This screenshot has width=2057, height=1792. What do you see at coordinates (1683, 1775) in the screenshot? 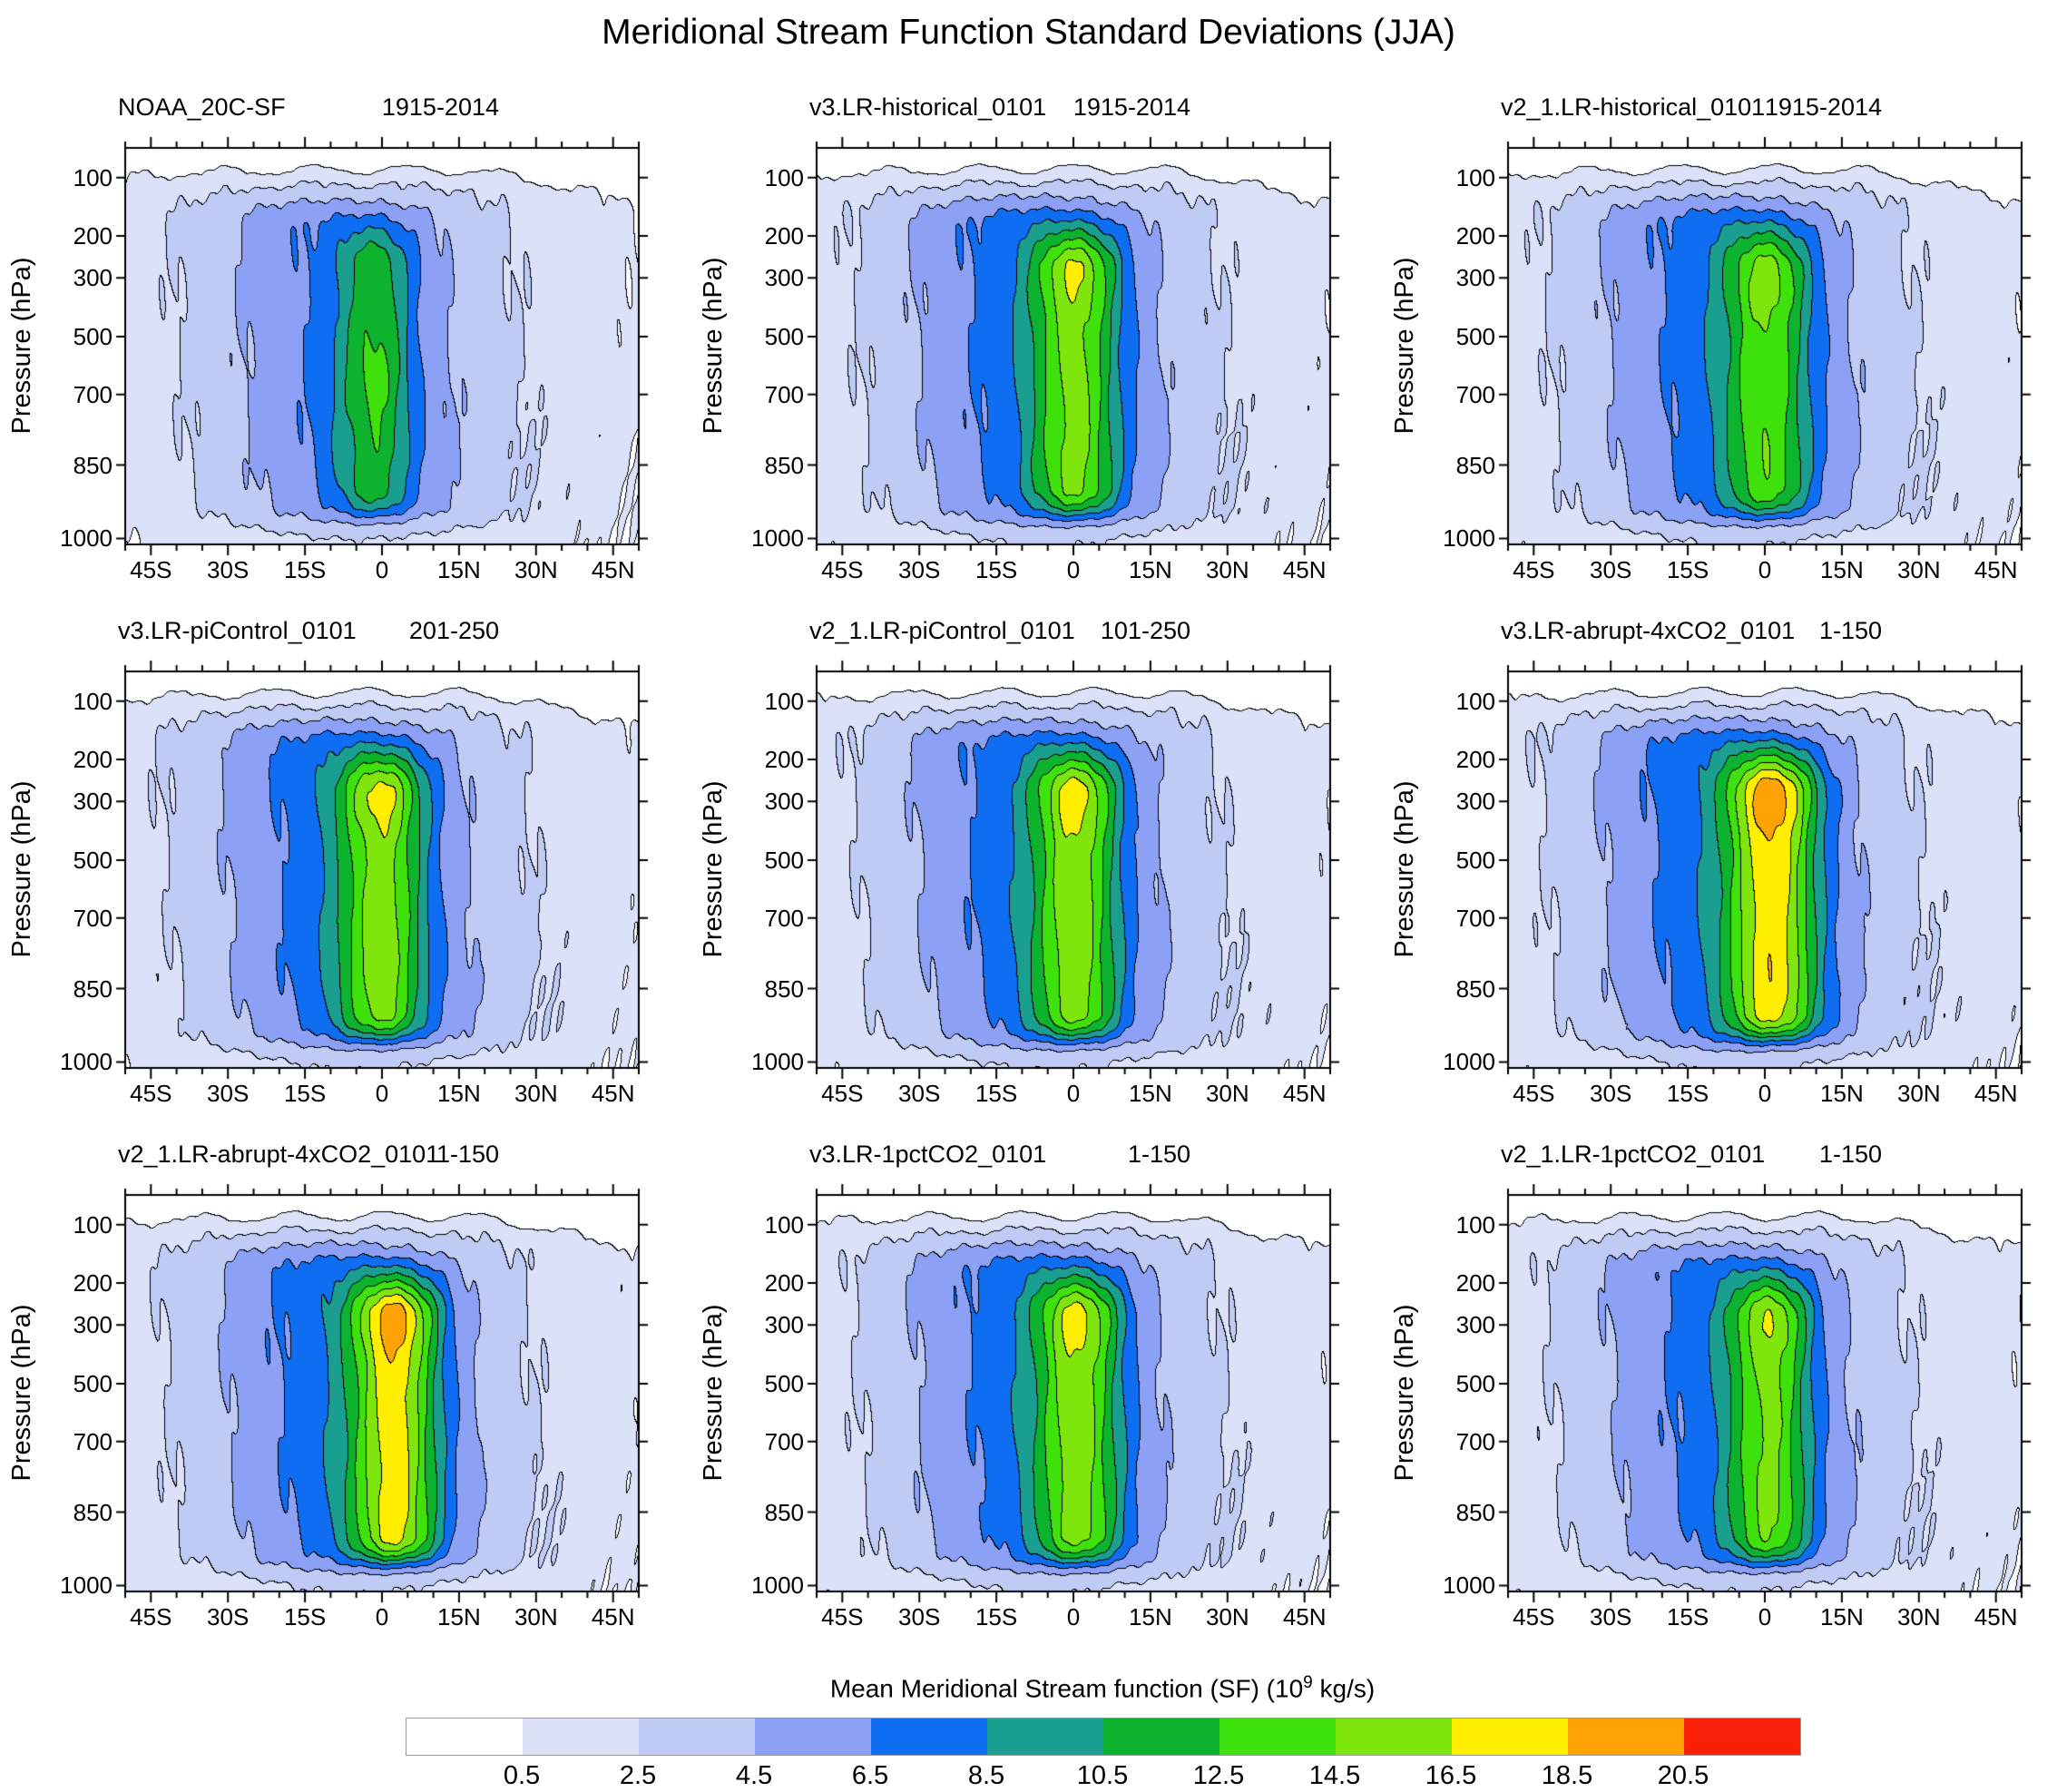
I see `colorbar-tick-label: 20.5` at bounding box center [1683, 1775].